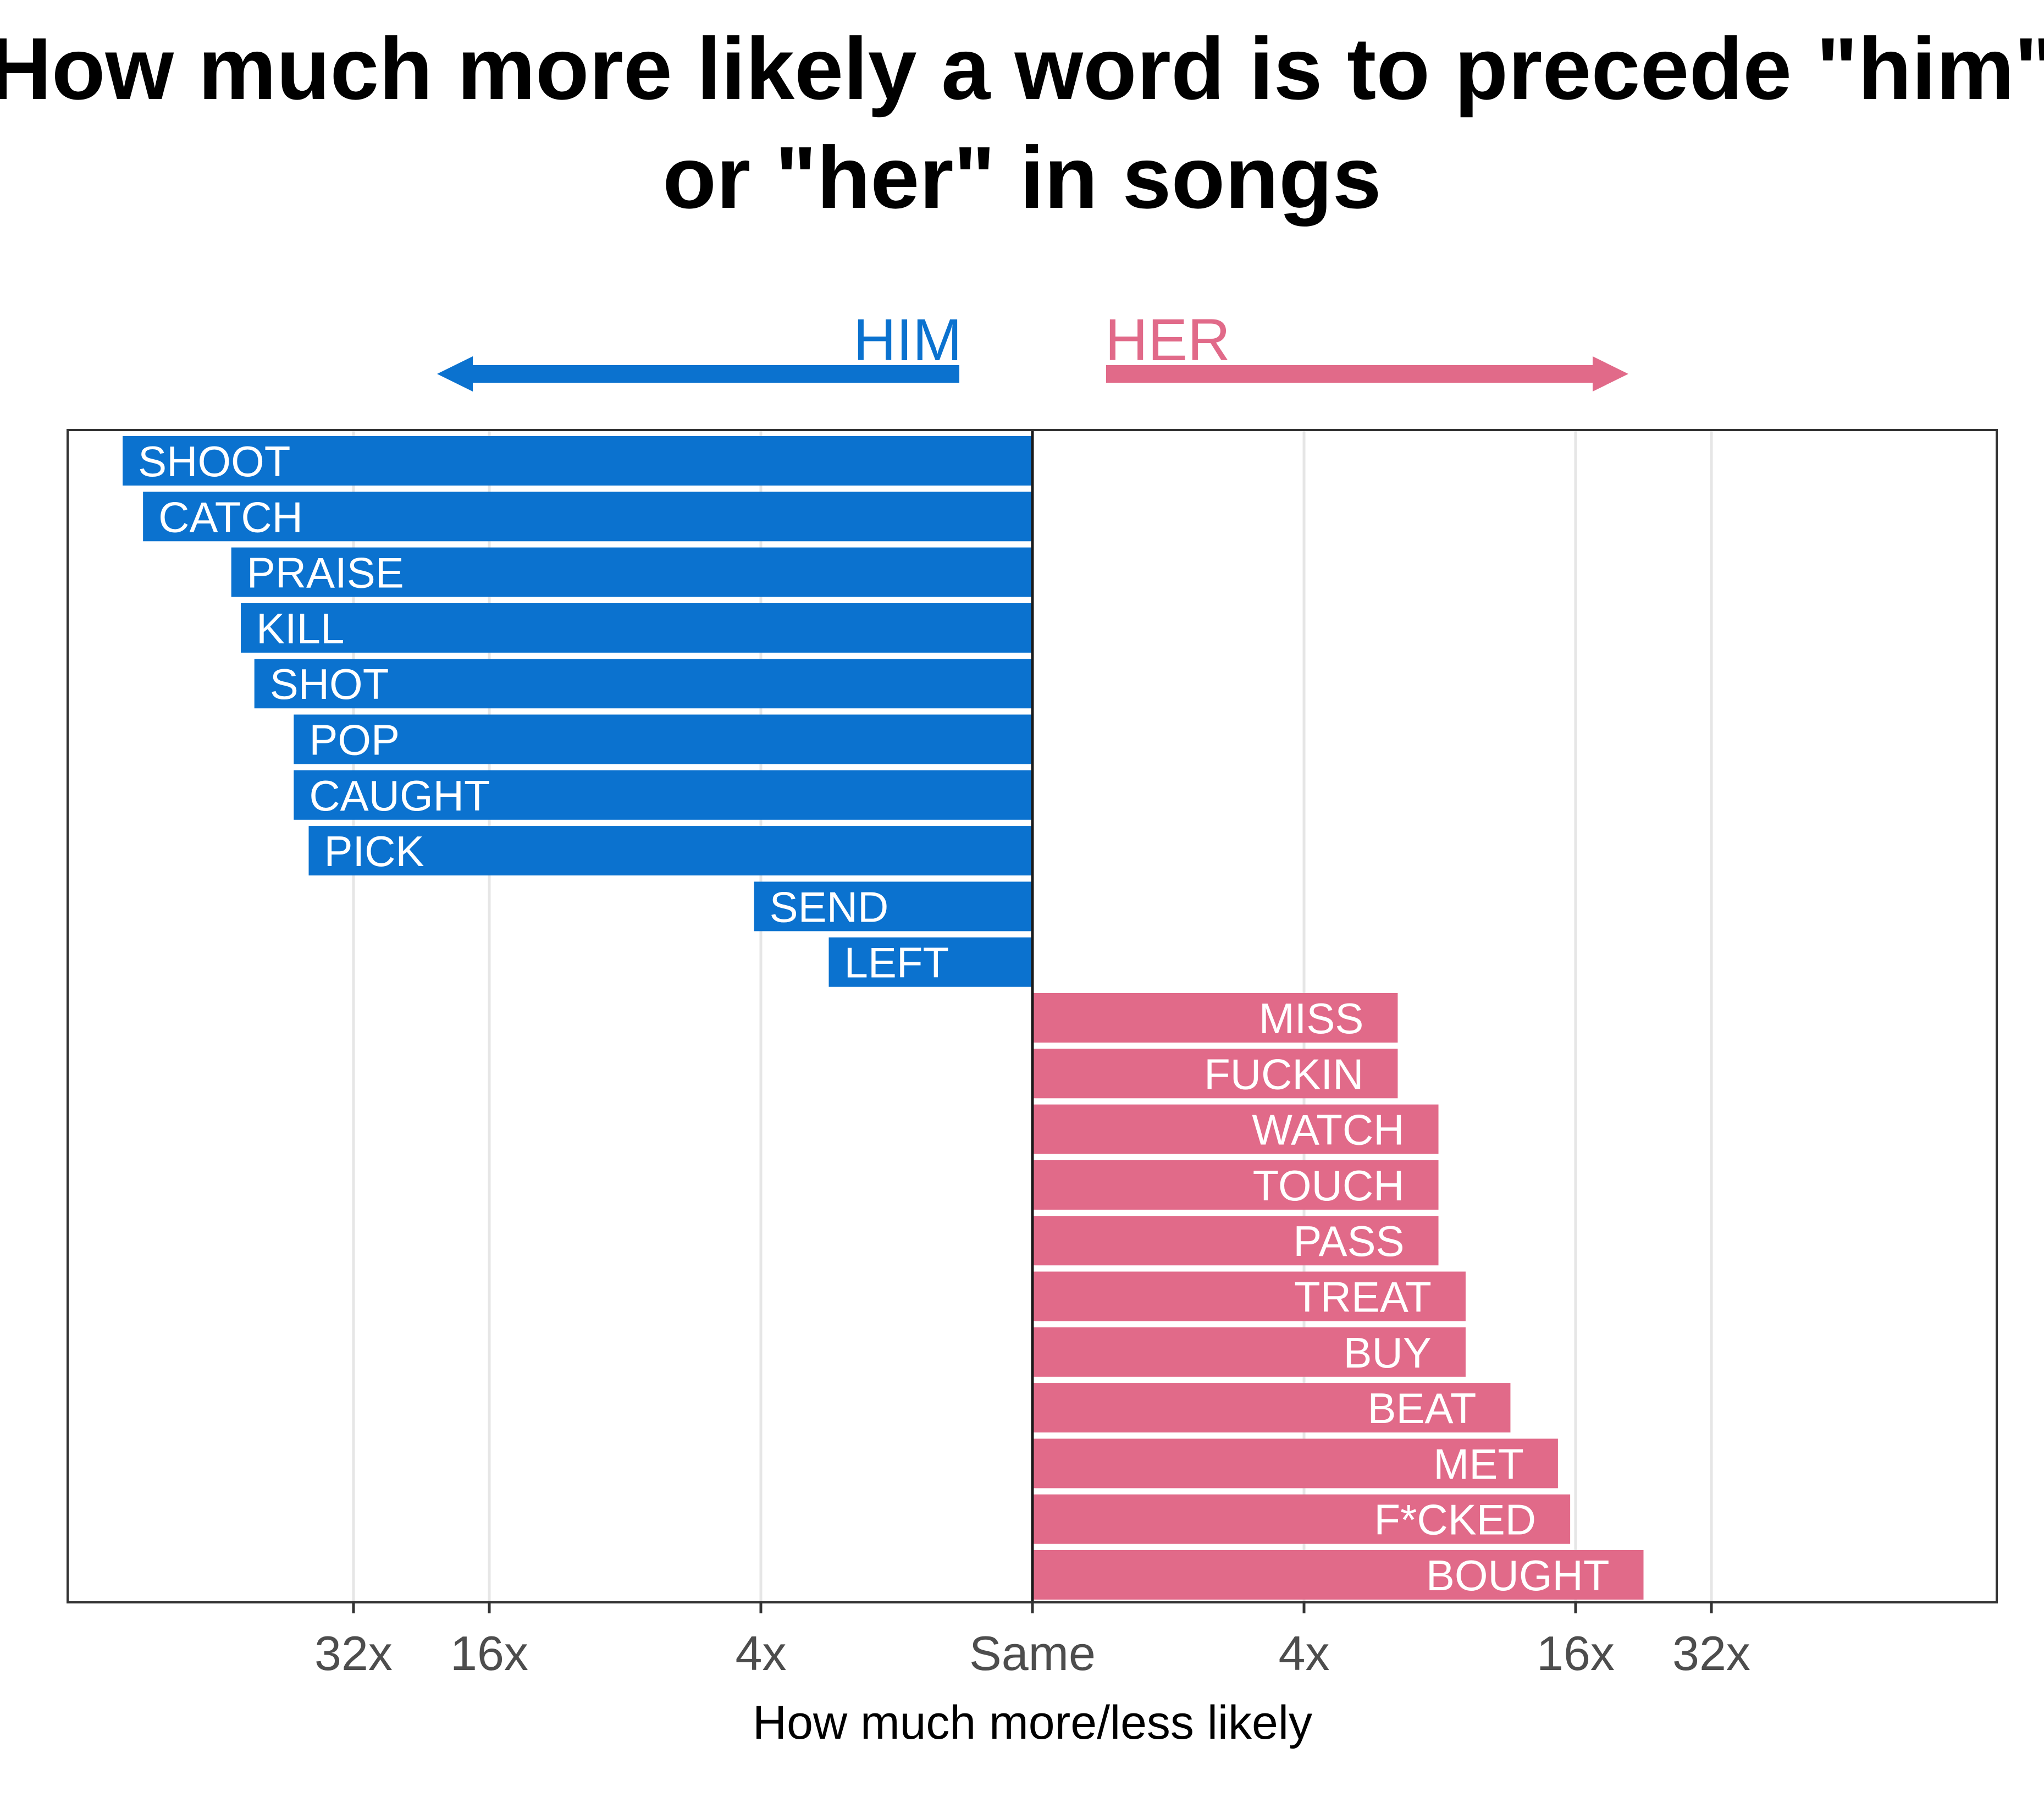 The height and width of the screenshot is (1797, 2044). What do you see at coordinates (1301, 1519) in the screenshot?
I see `bar-f-cked` at bounding box center [1301, 1519].